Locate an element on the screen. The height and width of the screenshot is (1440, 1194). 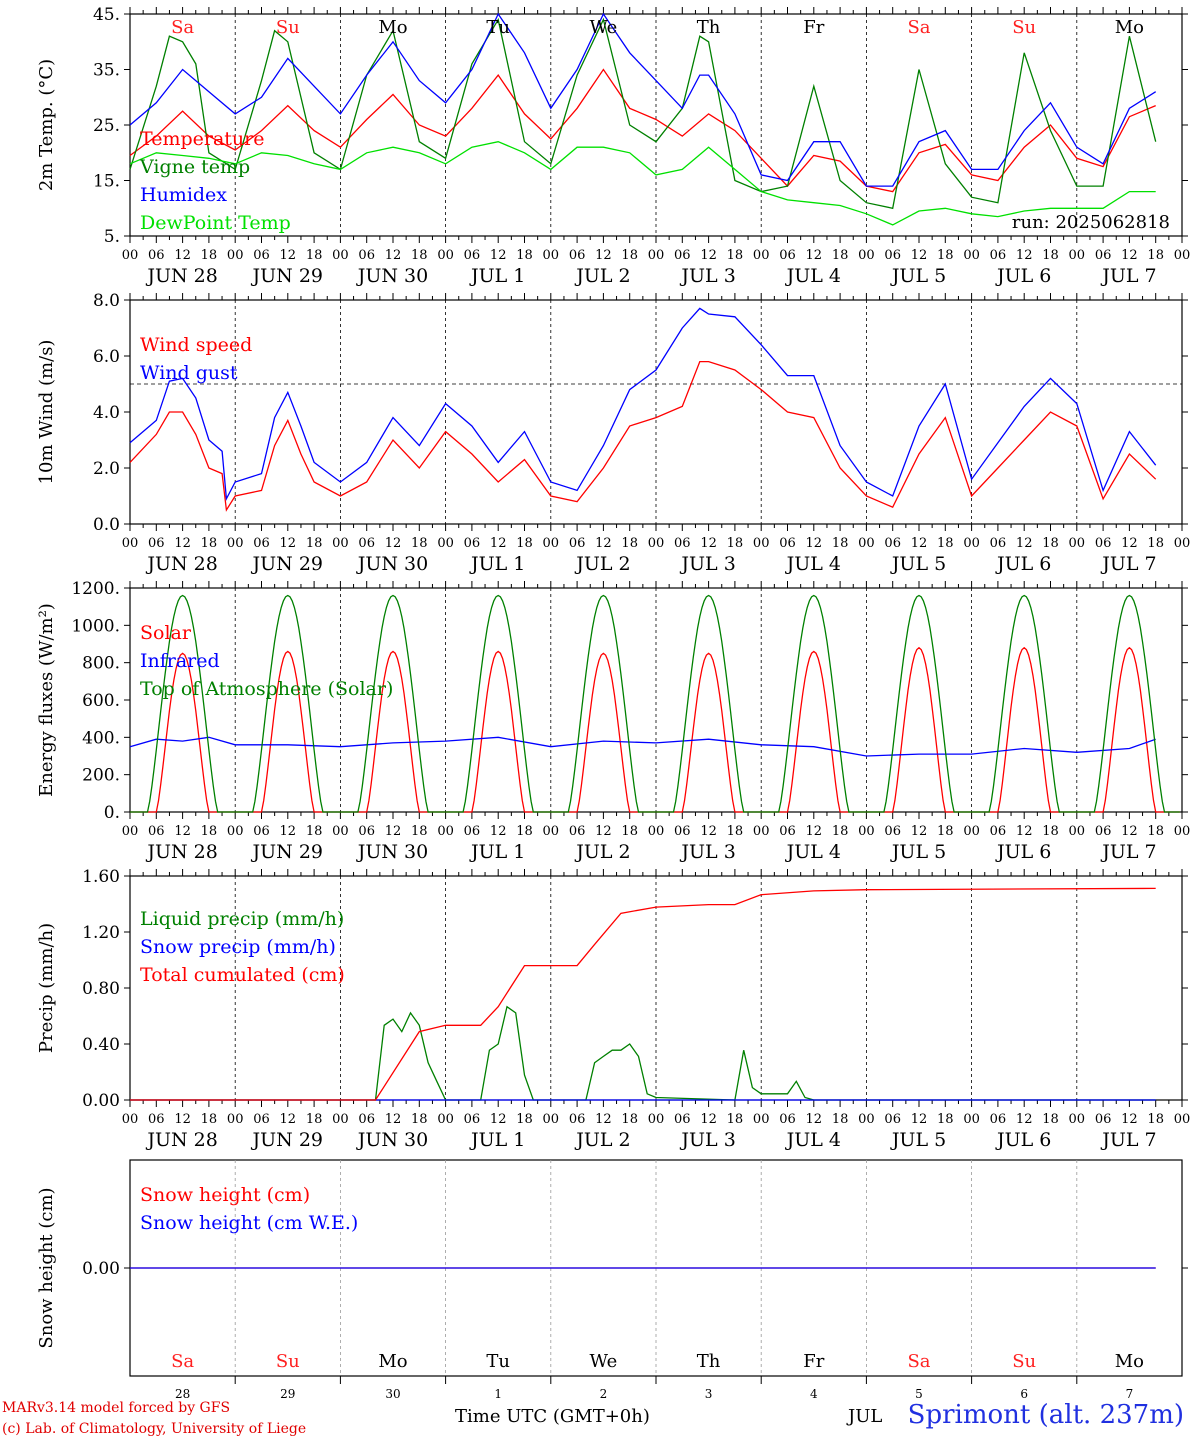
legend-entry: Total cumulated (cm) is located at coordinates (242, 975).